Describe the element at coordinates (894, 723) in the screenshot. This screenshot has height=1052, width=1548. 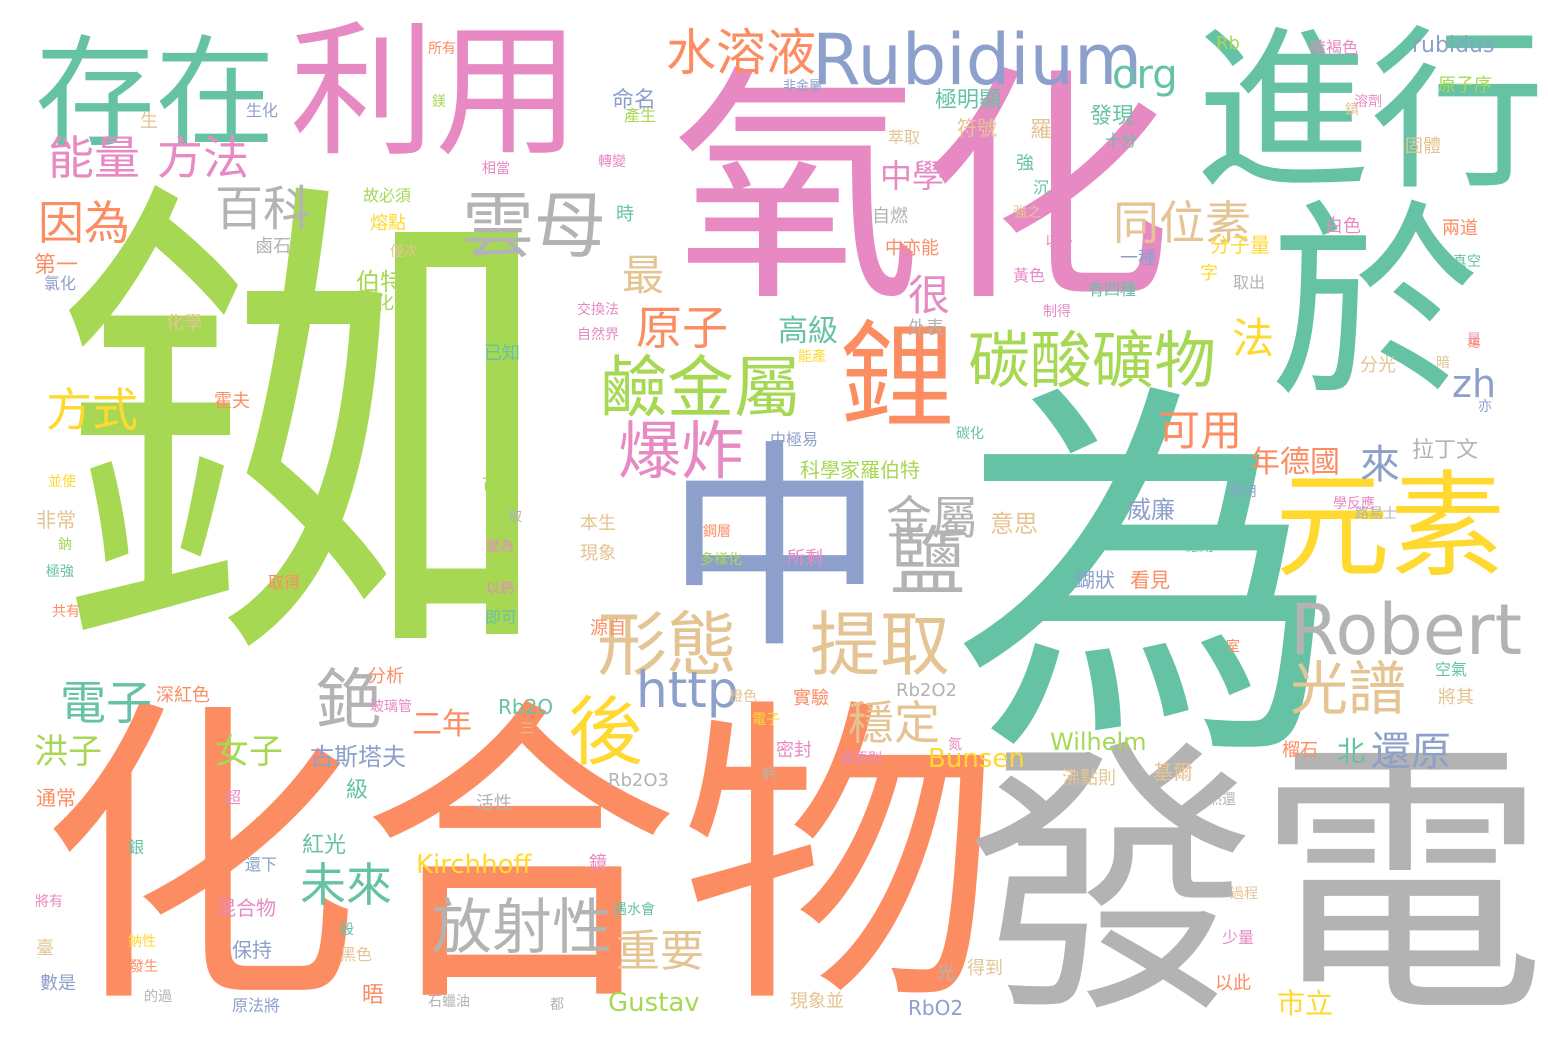
I see `cloud-word: 穩定` at that location.